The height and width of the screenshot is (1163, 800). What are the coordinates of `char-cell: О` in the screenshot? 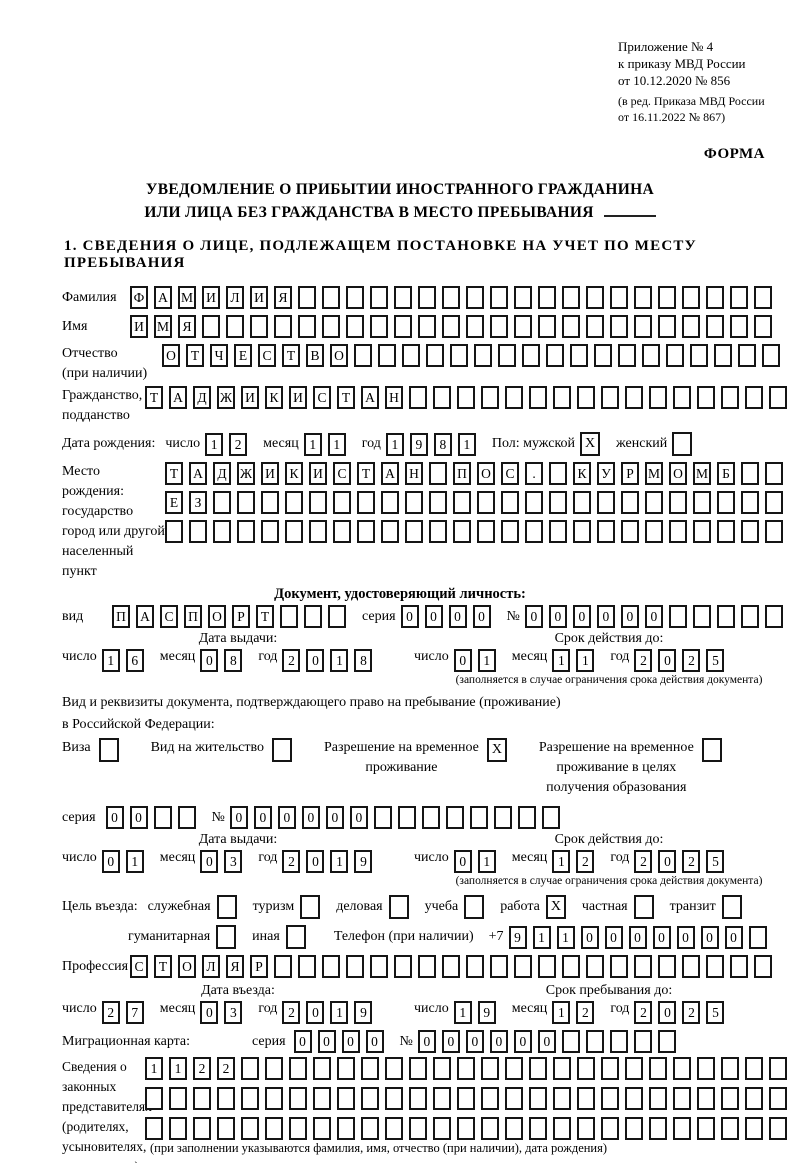 It's located at (678, 473).